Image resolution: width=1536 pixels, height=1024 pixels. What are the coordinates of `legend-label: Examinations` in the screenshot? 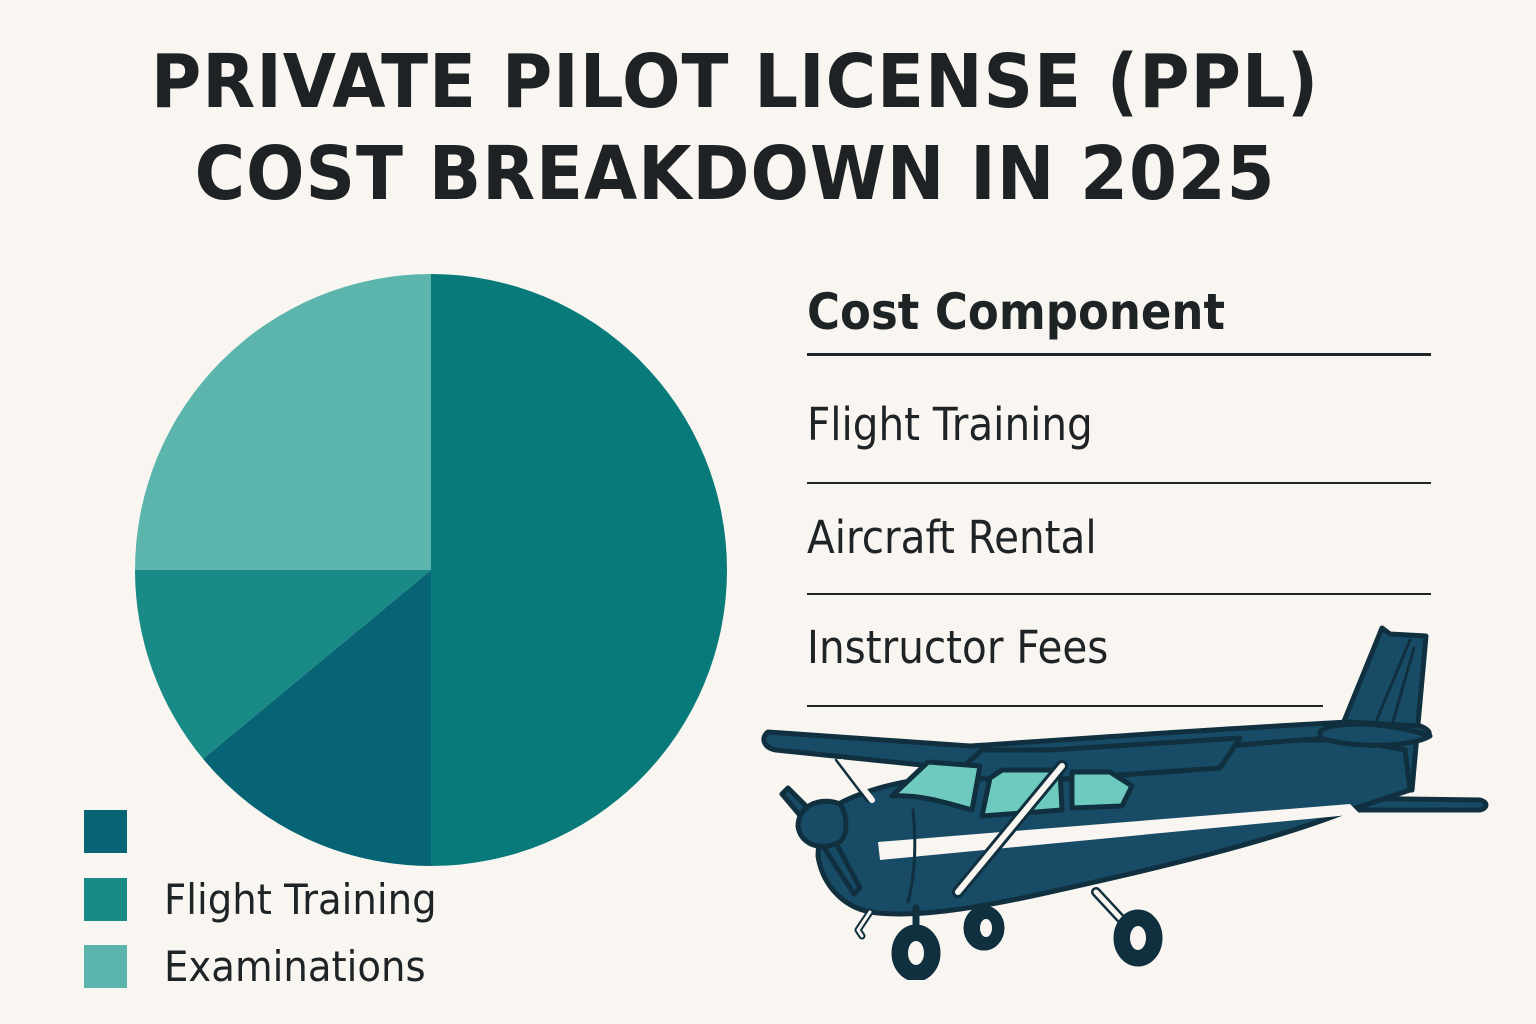 It's located at (295, 966).